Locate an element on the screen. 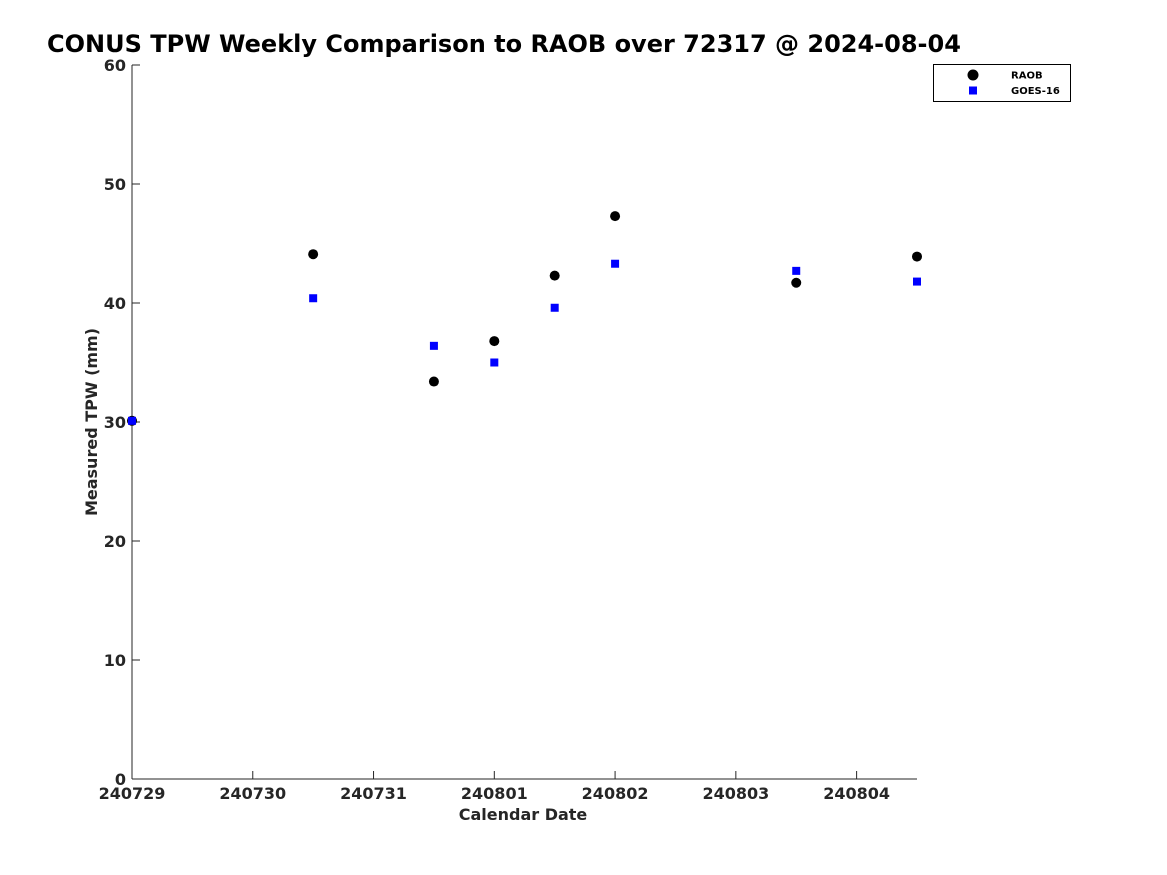 This screenshot has width=1167, height=875. x-tick-label: 240731 is located at coordinates (373, 793).